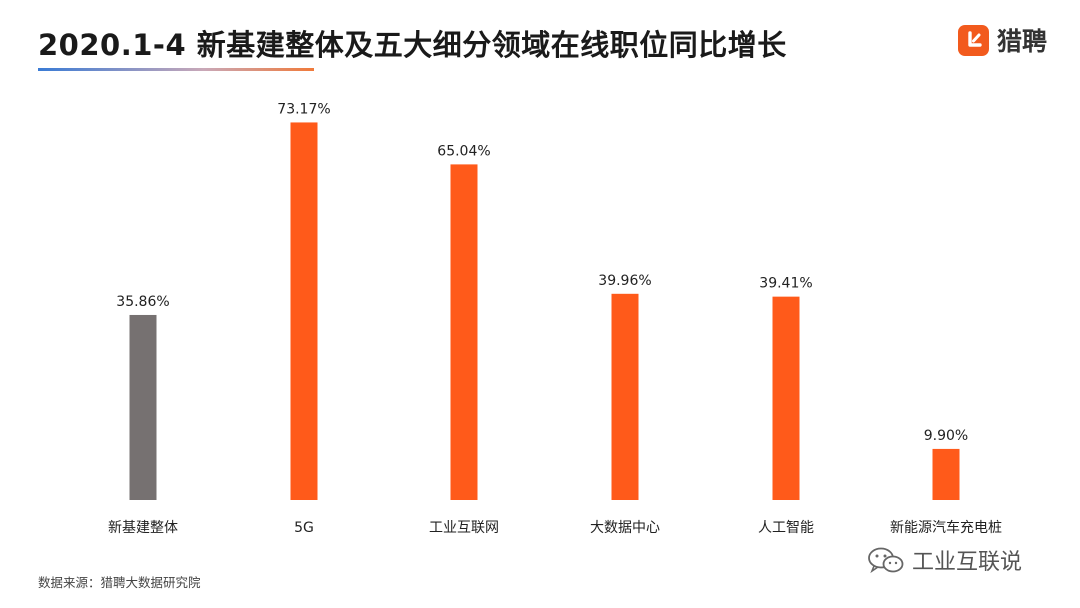  Describe the element at coordinates (304, 528) in the screenshot. I see `category-label-1: 5G` at that location.